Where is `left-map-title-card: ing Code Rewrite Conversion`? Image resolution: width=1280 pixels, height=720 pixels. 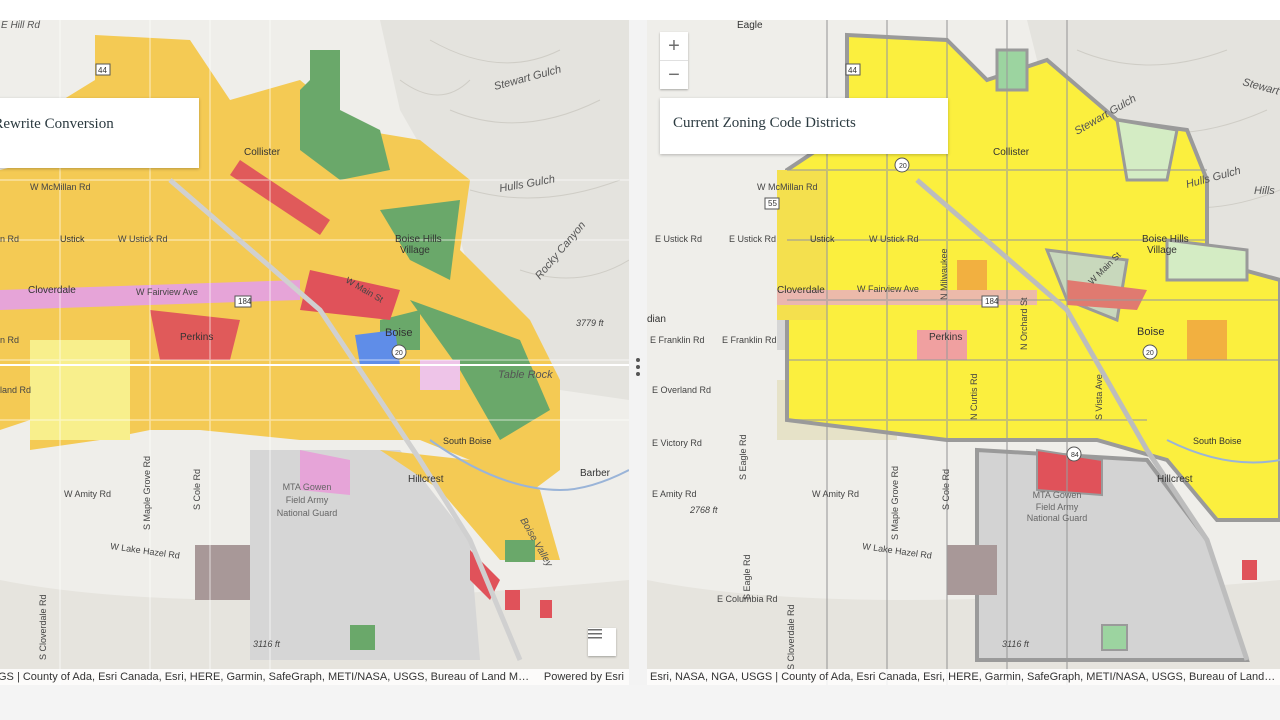
left-map-title-card: ing Code Rewrite Conversion is located at coordinates (99, 133).